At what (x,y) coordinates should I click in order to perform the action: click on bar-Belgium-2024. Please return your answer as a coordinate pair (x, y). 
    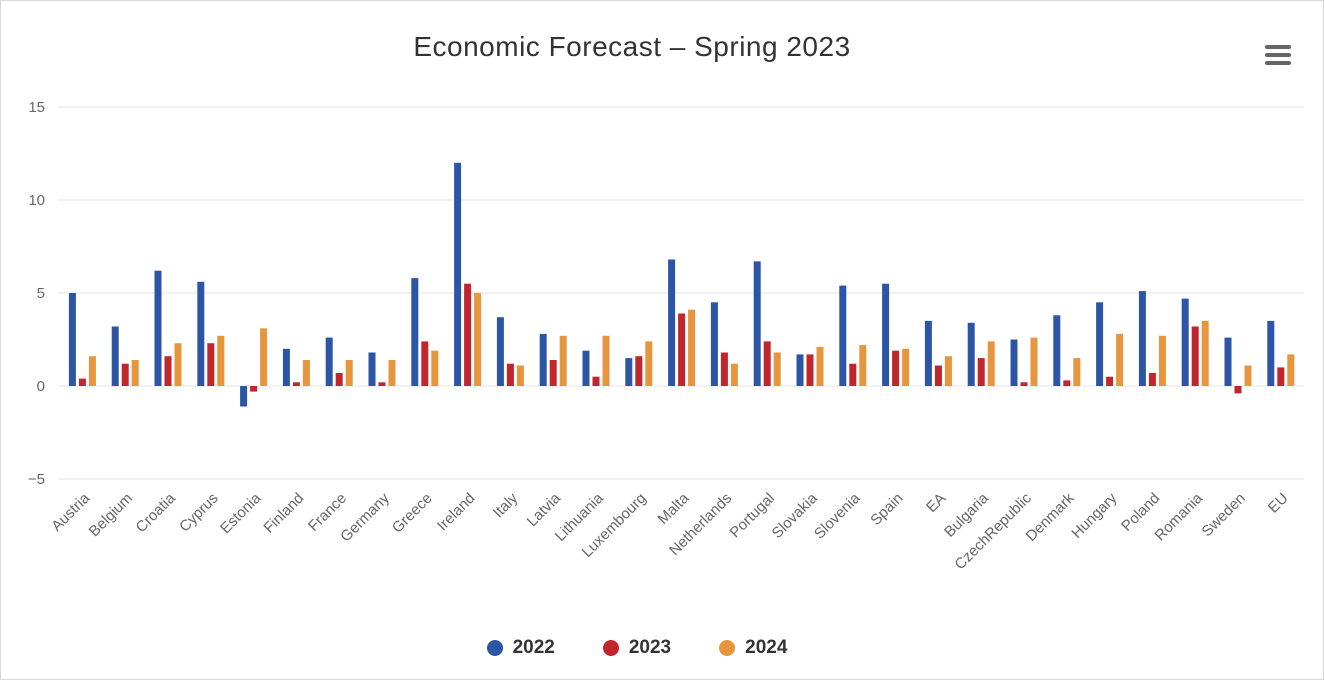
    Looking at the image, I should click on (135, 373).